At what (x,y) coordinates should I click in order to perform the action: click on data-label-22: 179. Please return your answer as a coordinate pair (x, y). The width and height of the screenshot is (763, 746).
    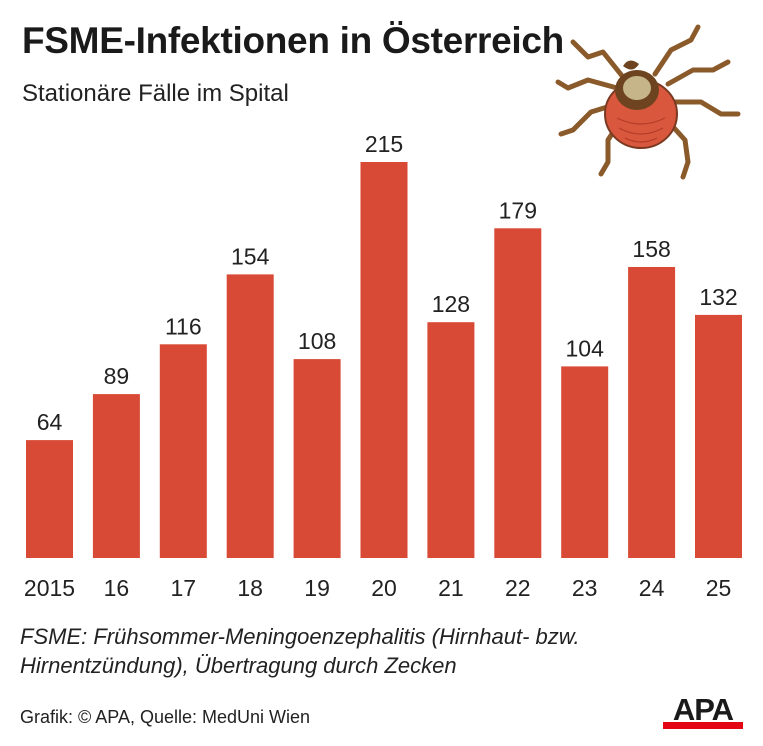
    Looking at the image, I should click on (518, 210).